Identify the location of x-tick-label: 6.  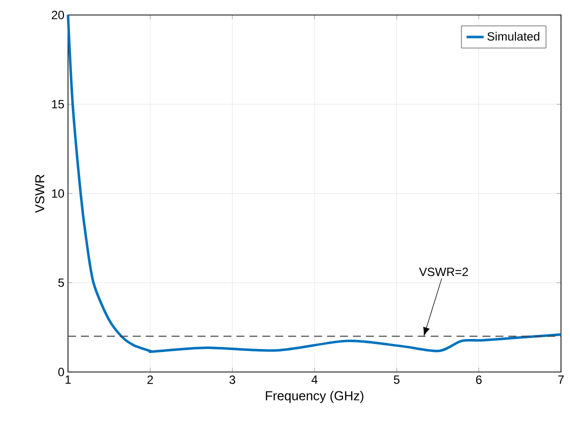
(479, 380).